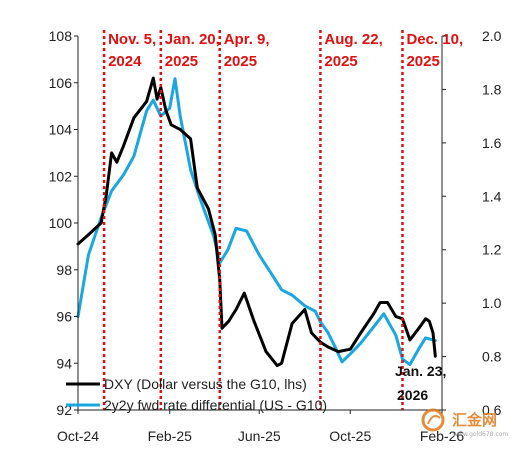  What do you see at coordinates (350, 436) in the screenshot?
I see `x-tick-label: Oct-25` at bounding box center [350, 436].